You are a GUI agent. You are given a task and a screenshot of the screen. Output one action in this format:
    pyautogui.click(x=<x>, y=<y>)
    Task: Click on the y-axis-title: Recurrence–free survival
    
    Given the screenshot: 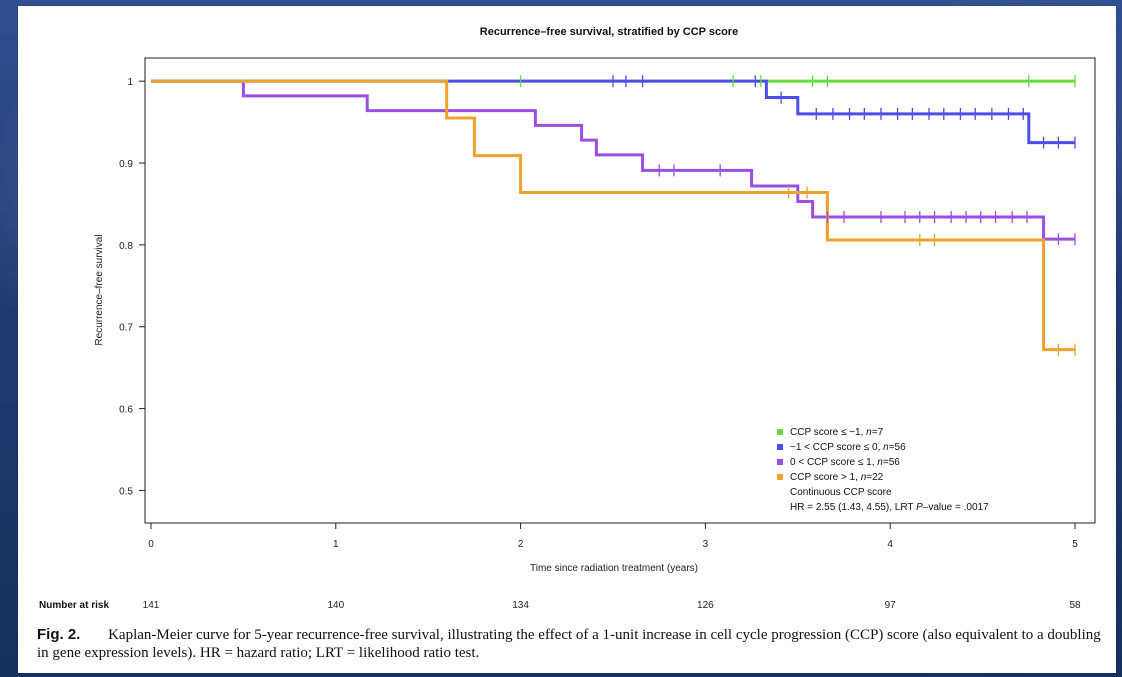 What is the action you would take?
    pyautogui.click(x=99, y=289)
    